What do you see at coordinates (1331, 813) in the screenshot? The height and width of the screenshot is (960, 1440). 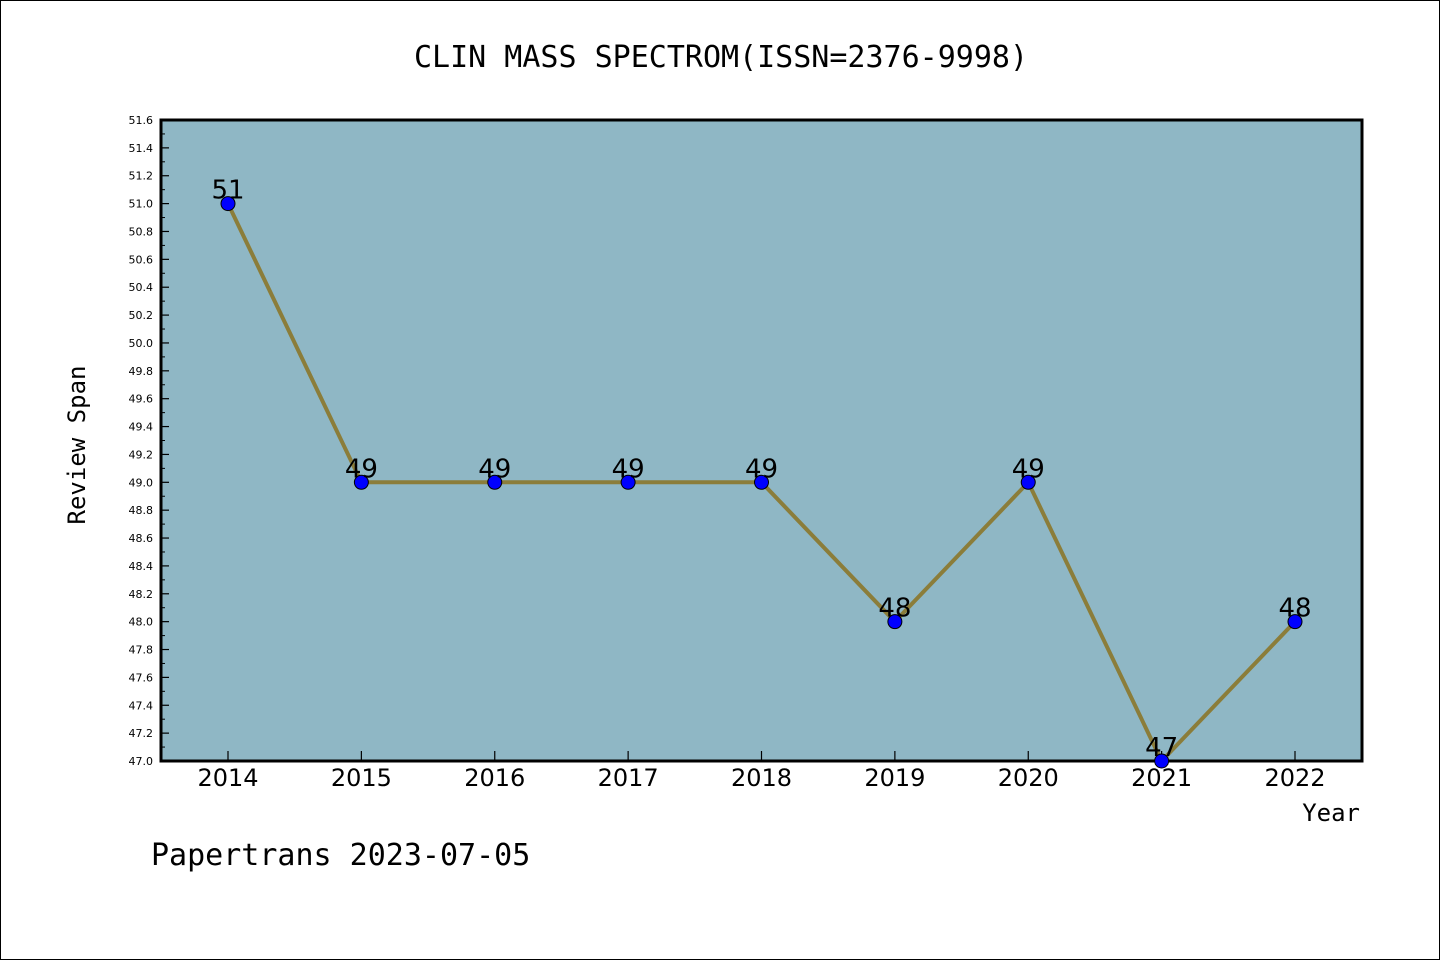 I see `x-axis-label: Year` at bounding box center [1331, 813].